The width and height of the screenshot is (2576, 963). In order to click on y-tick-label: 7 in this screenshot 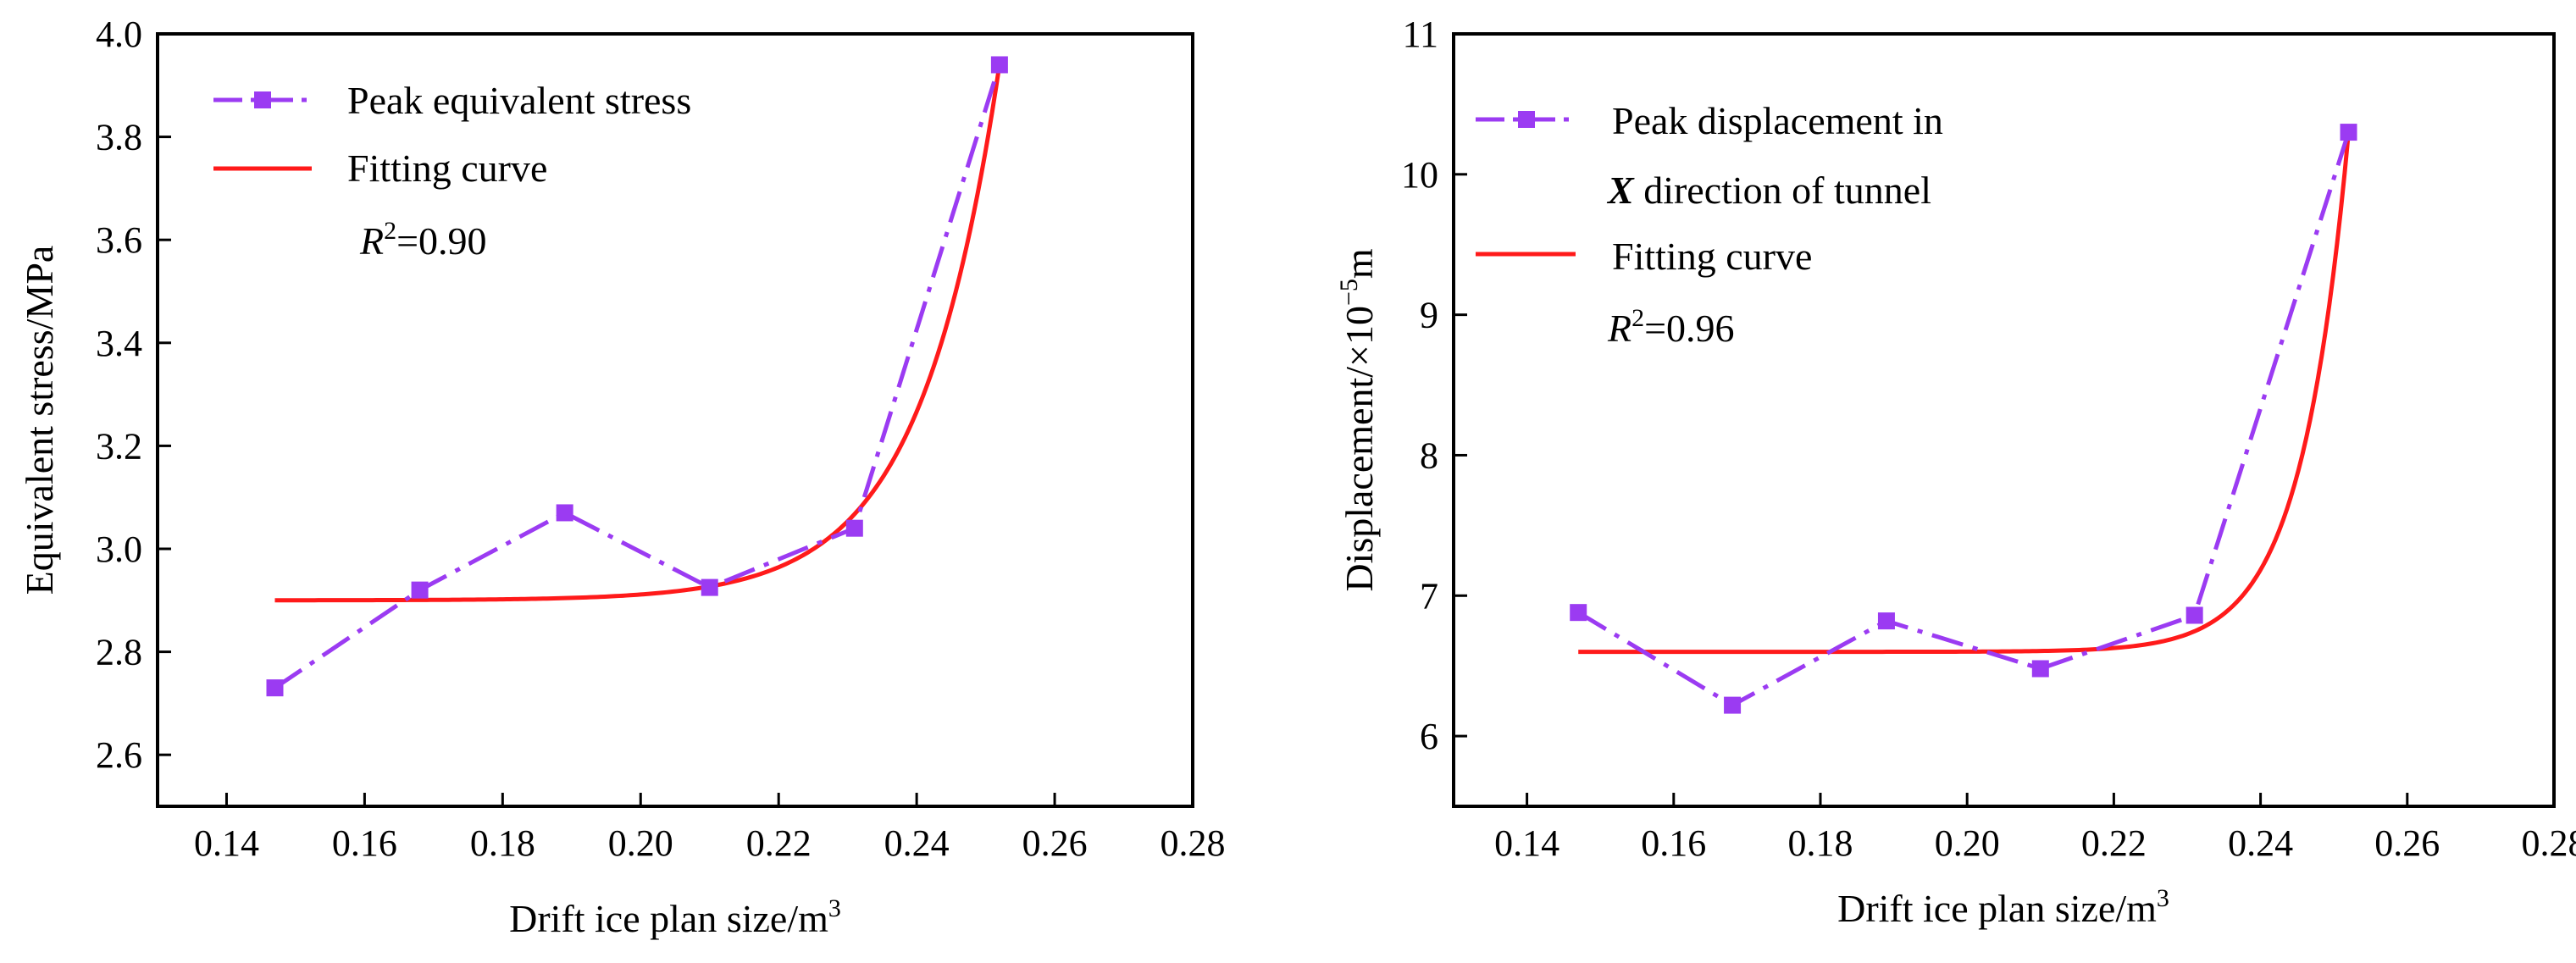, I will do `click(1429, 596)`.